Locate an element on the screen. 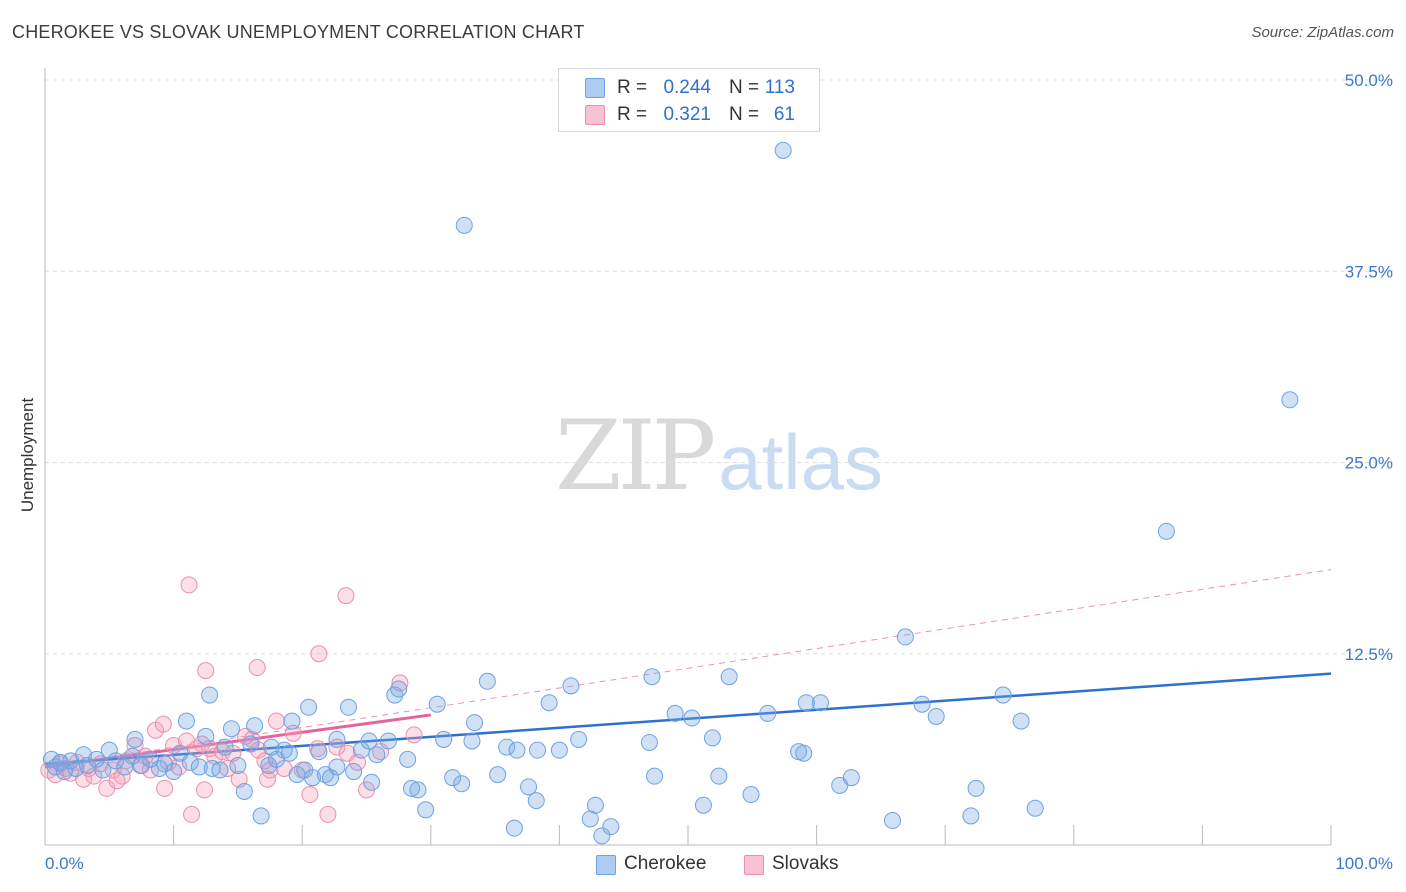 The width and height of the screenshot is (1406, 892). y-tick-label: 50.0% is located at coordinates (1369, 80).